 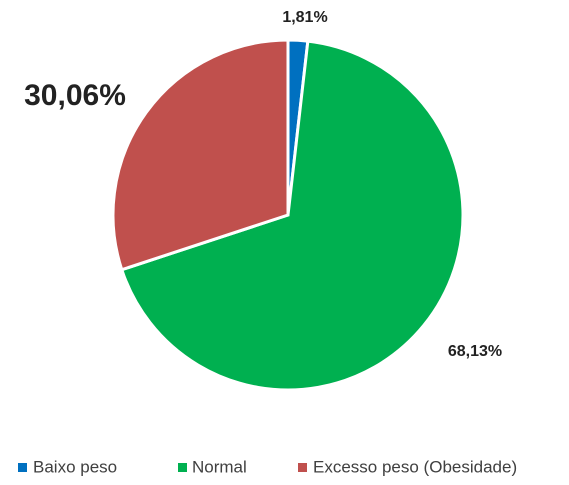 What do you see at coordinates (475, 351) in the screenshot?
I see `data-label: 68,13%` at bounding box center [475, 351].